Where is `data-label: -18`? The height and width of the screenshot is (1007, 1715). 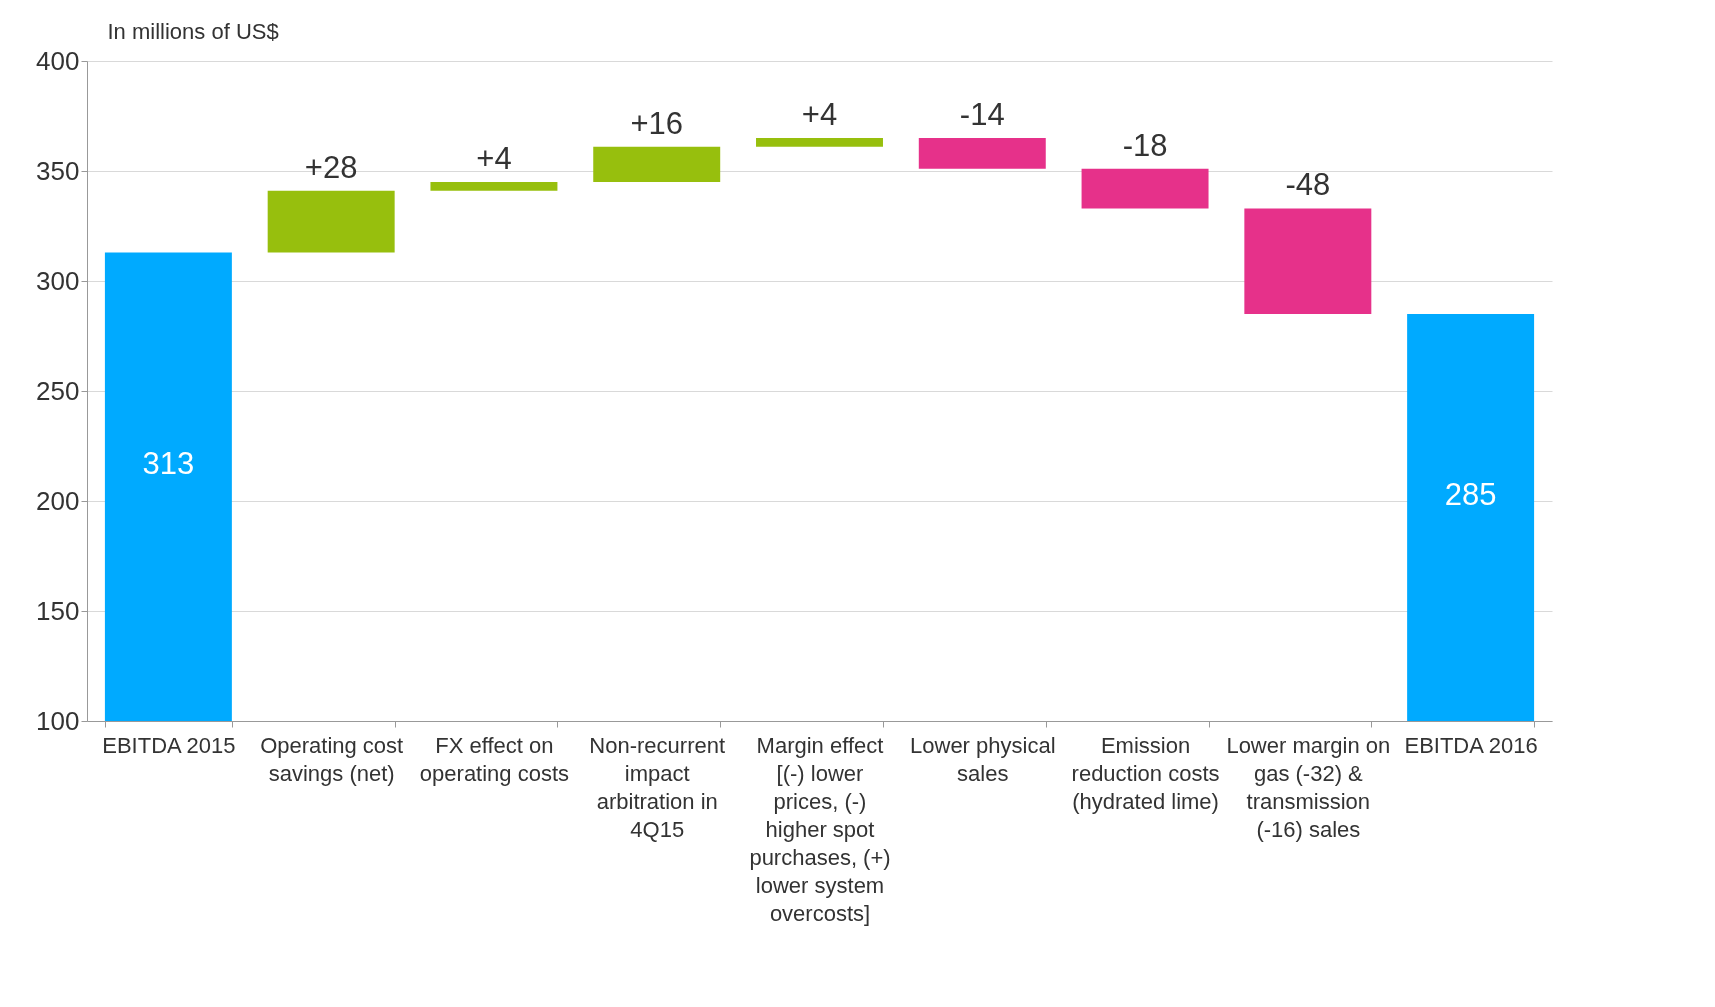
data-label: -18 is located at coordinates (1145, 145).